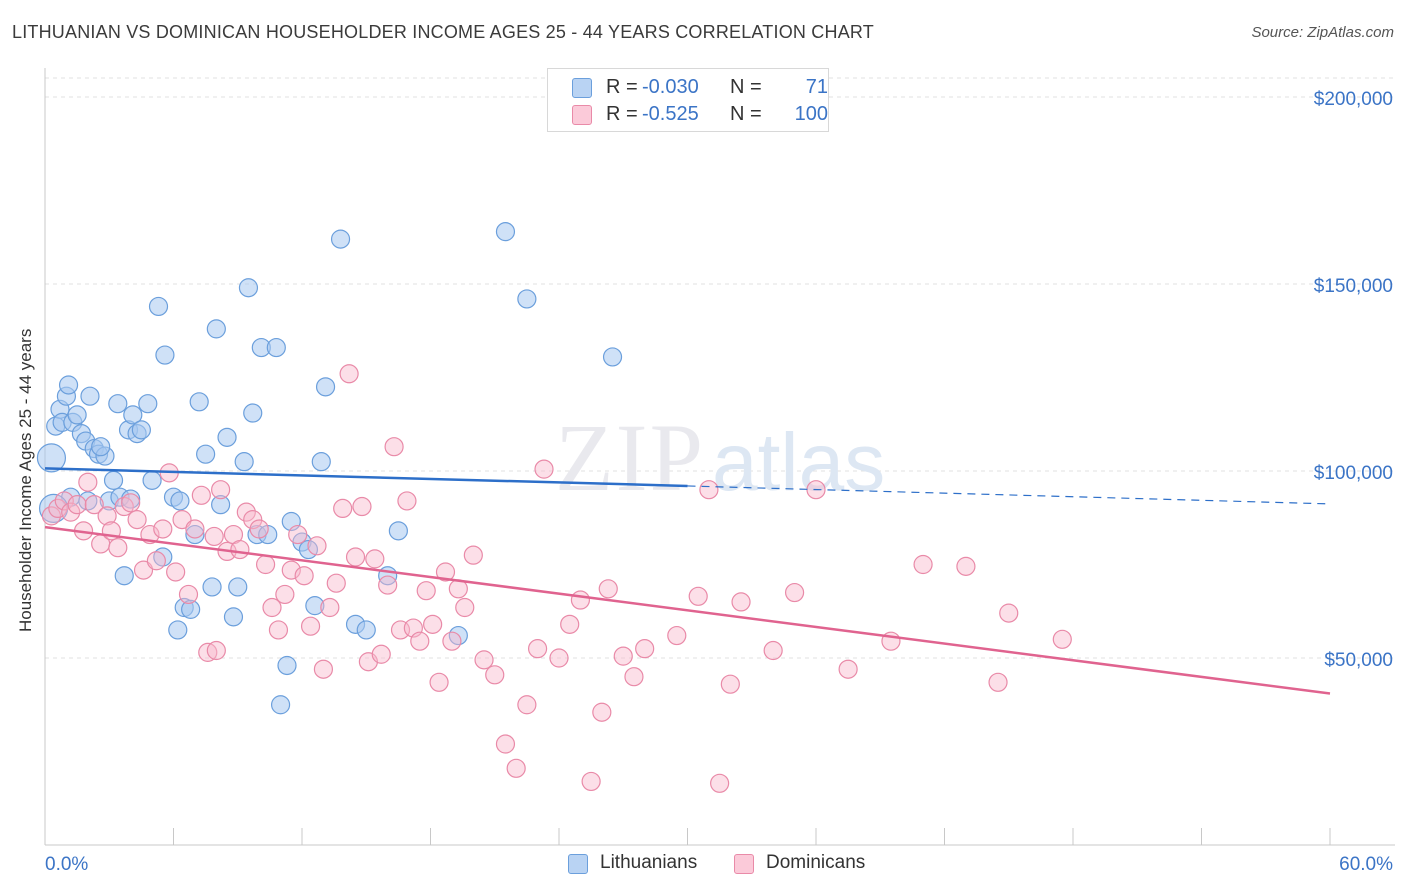 Image resolution: width=1406 pixels, height=892 pixels. Describe the element at coordinates (582, 115) in the screenshot. I see `legend-swatch-pink` at that location.